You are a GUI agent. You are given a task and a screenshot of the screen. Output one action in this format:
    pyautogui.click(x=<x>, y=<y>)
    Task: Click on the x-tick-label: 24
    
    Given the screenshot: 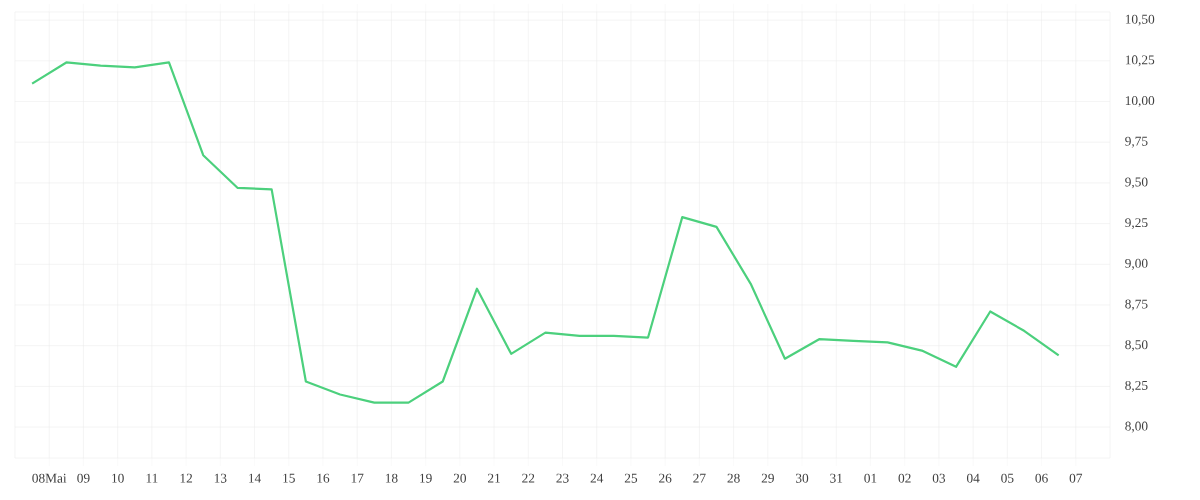 What is the action you would take?
    pyautogui.click(x=597, y=478)
    